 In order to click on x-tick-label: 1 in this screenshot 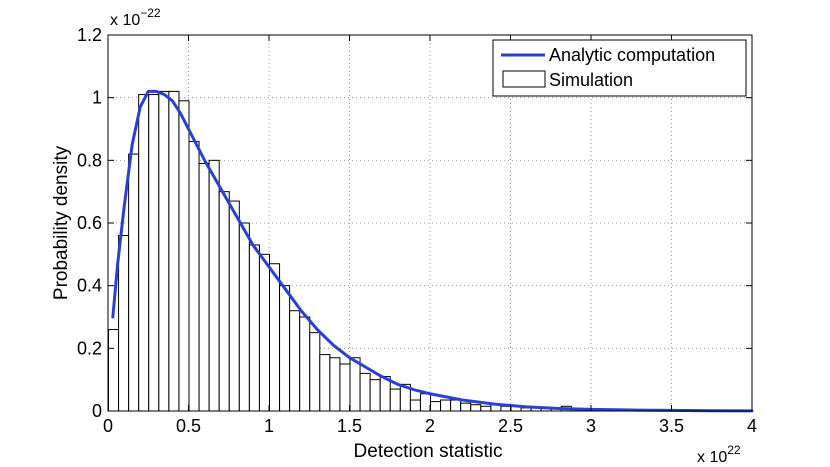, I will do `click(269, 426)`.